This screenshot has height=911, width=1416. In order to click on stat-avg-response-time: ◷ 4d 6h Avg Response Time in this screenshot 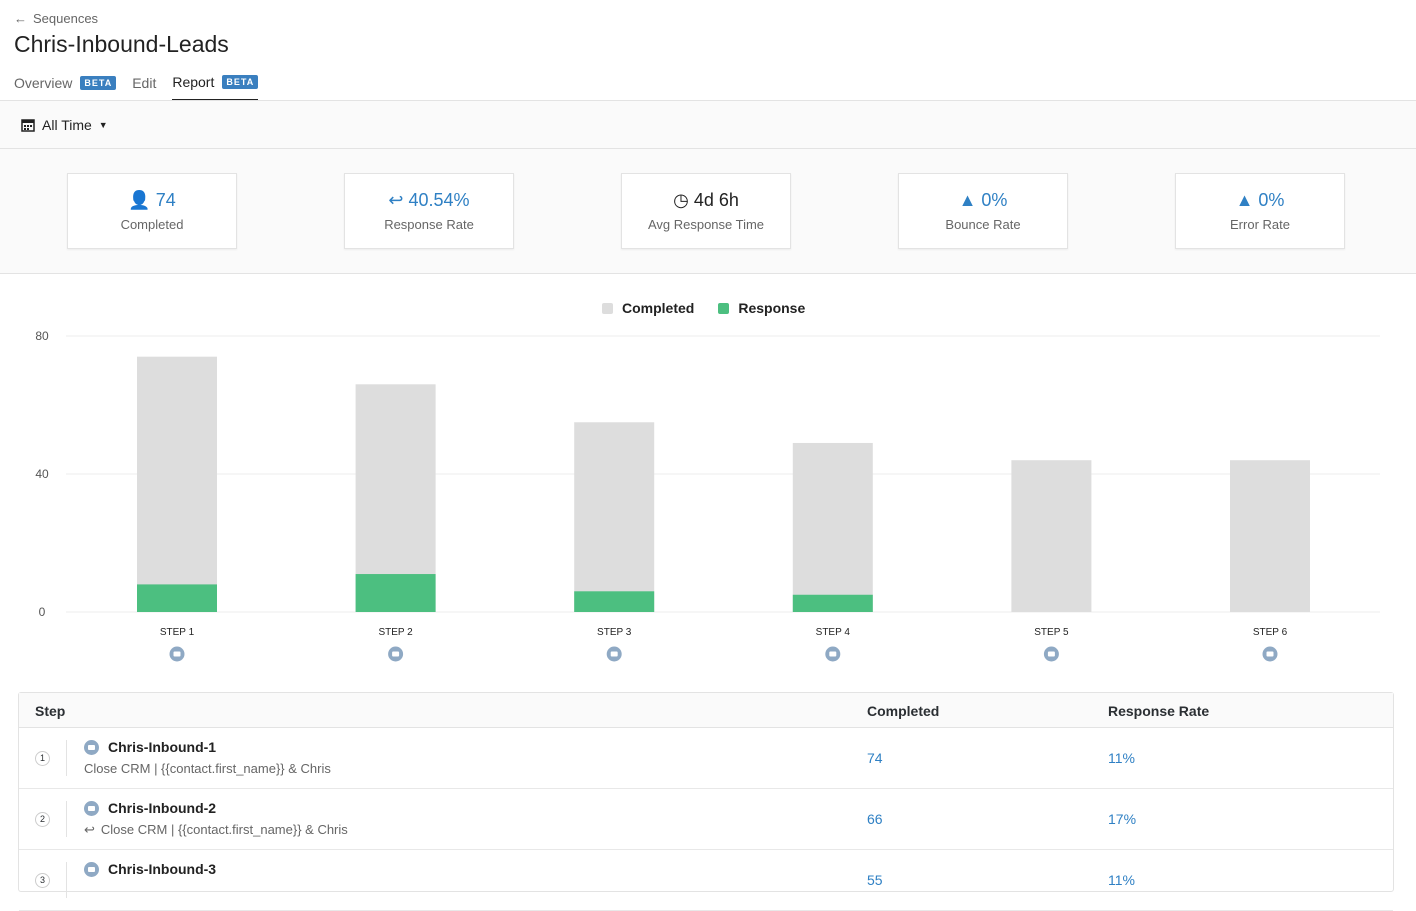, I will do `click(706, 211)`.